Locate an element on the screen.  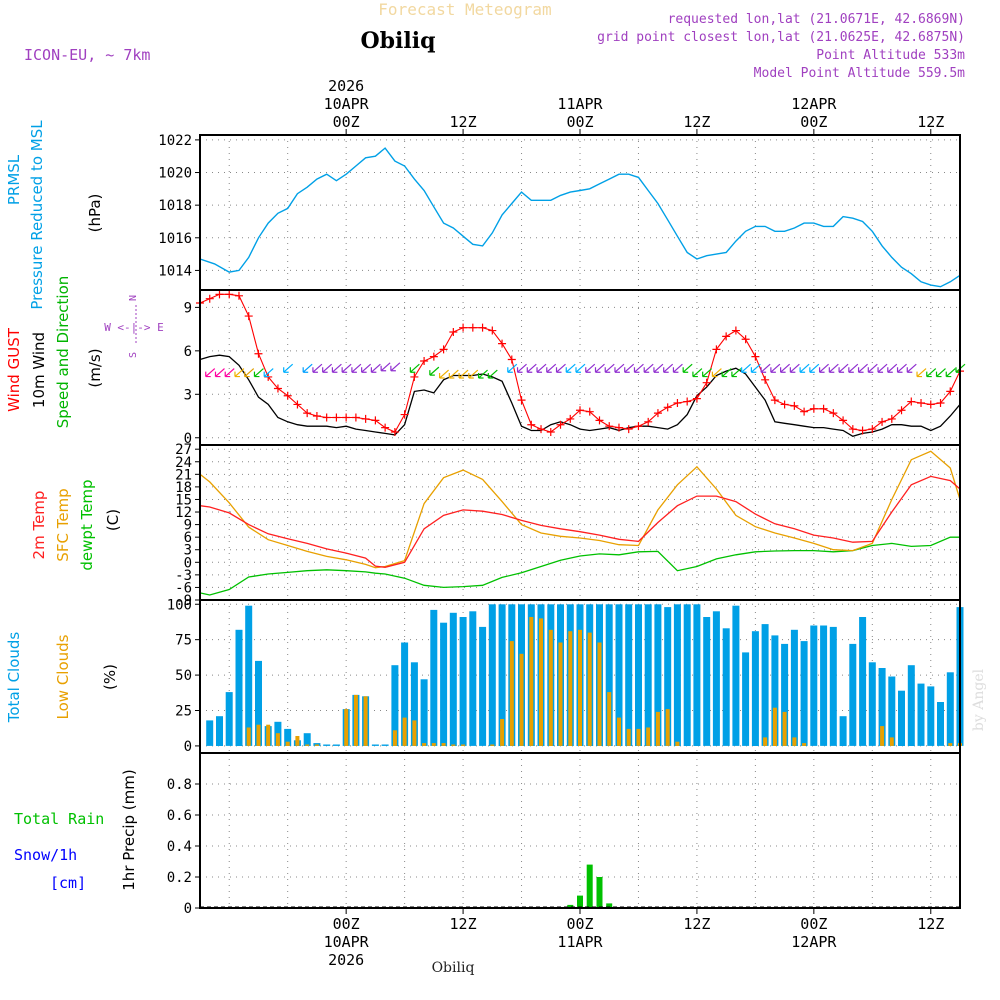
wind-ytick-label: 9 is located at coordinates (188, 308).